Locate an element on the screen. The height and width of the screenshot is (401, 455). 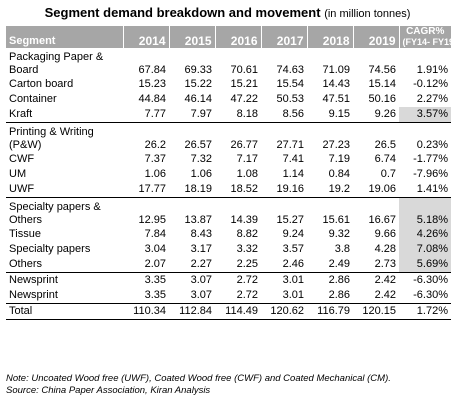
cell-value: 3.8 is located at coordinates (342, 249).